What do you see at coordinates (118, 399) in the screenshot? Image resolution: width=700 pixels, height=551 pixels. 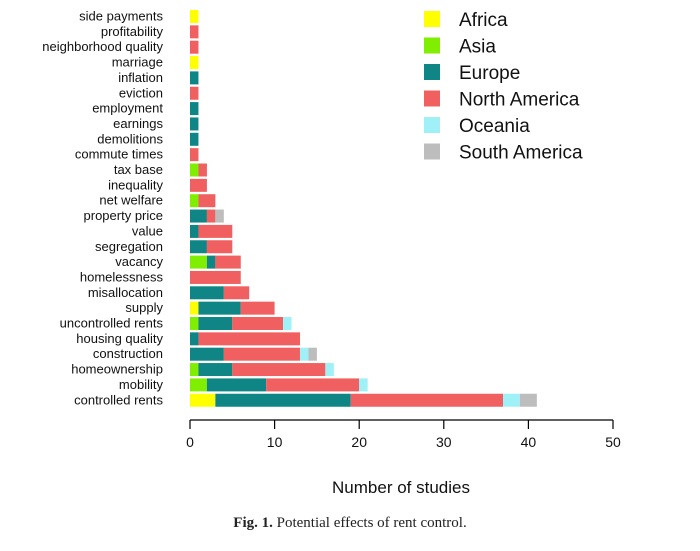 I see `category-label-controlled-rents: controlled rents` at bounding box center [118, 399].